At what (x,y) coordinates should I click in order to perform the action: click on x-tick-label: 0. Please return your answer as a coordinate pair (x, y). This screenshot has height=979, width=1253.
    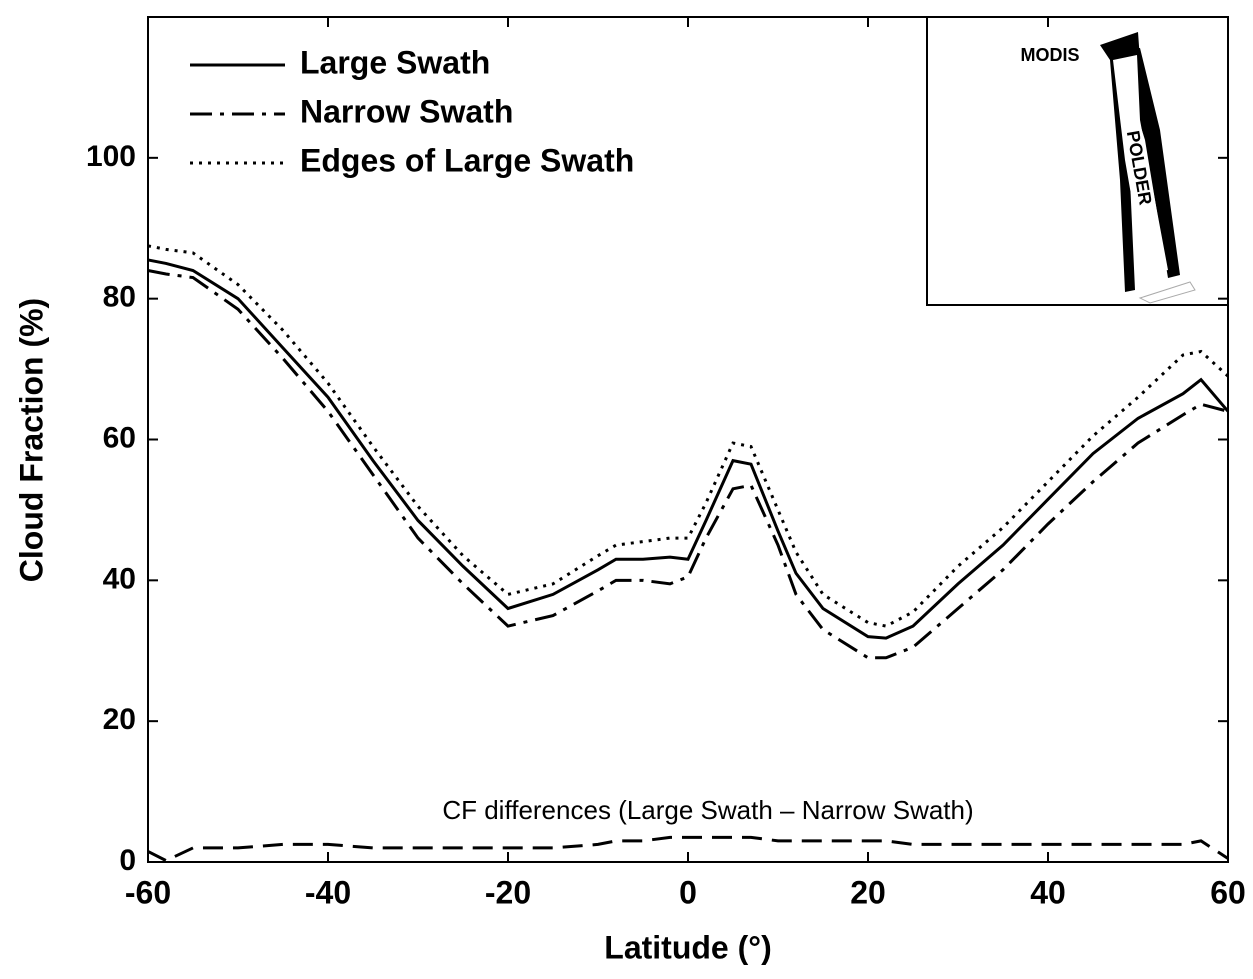
    Looking at the image, I should click on (688, 892).